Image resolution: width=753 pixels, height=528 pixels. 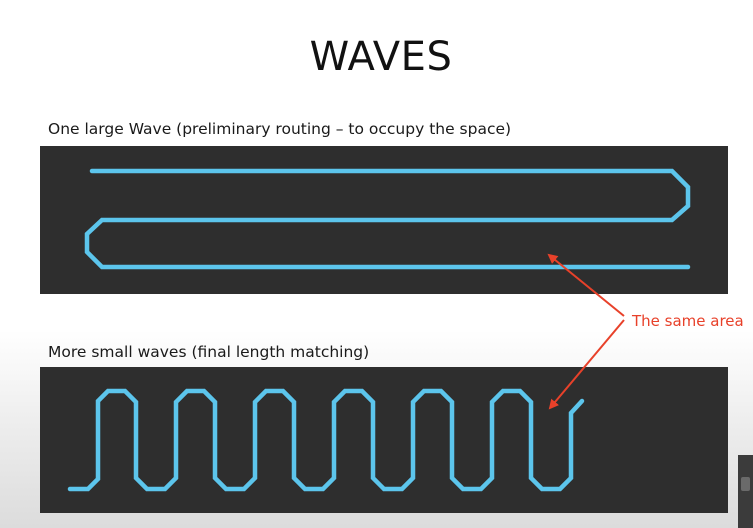 I want to click on slide-title: WAVES, so click(x=381, y=57).